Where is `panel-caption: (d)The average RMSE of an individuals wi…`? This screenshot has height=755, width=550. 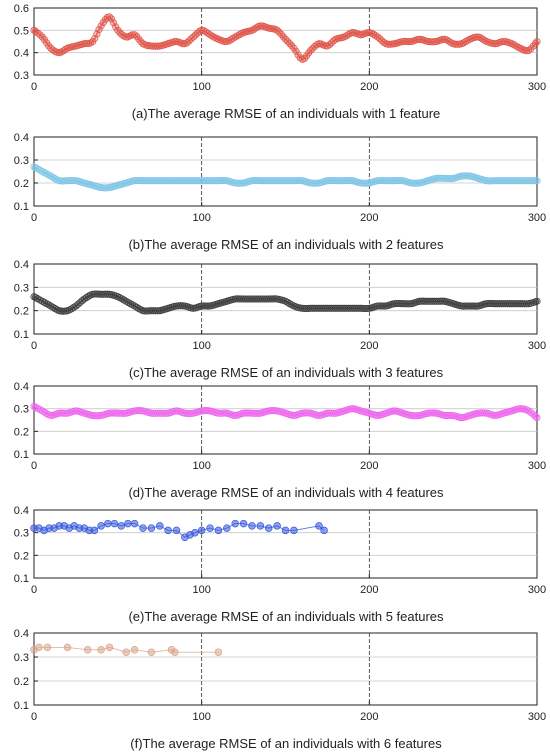 panel-caption: (d)The average RMSE of an individuals wi… is located at coordinates (286, 492).